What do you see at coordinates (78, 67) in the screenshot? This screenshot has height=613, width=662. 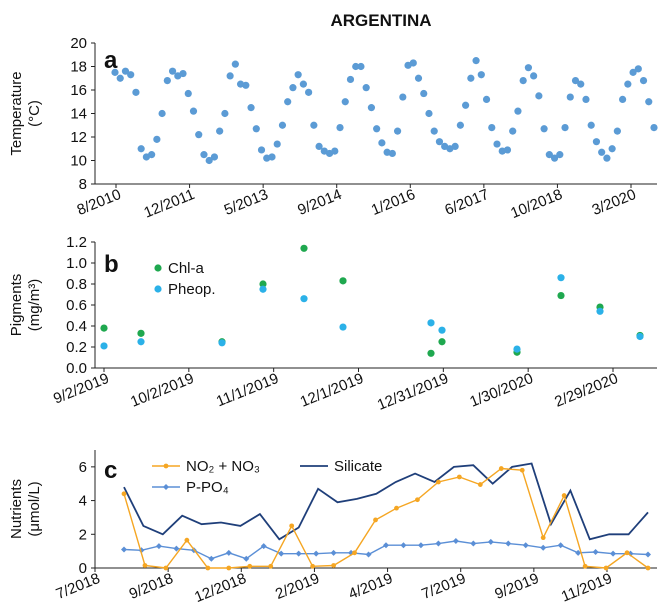 I see `y-tick-label: 18` at bounding box center [78, 67].